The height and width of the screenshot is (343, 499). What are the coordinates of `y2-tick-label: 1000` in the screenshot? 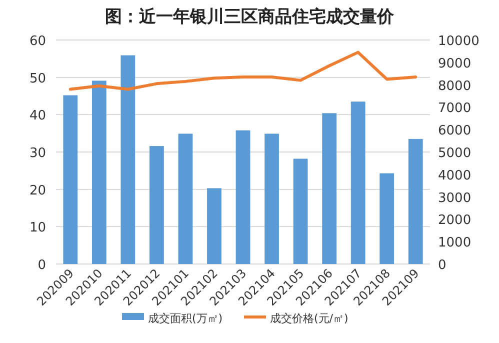 It's located at (455, 243).